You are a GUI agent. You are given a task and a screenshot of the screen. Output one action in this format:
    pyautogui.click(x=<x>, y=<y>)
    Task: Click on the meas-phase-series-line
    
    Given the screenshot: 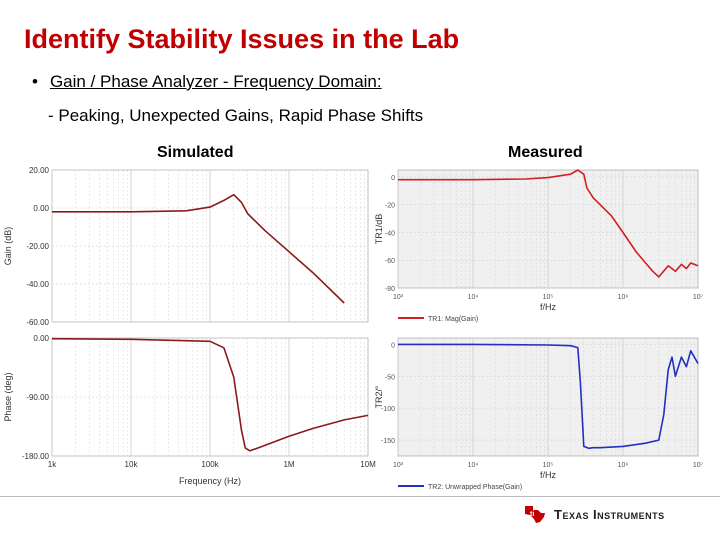 What is the action you would take?
    pyautogui.click(x=548, y=396)
    